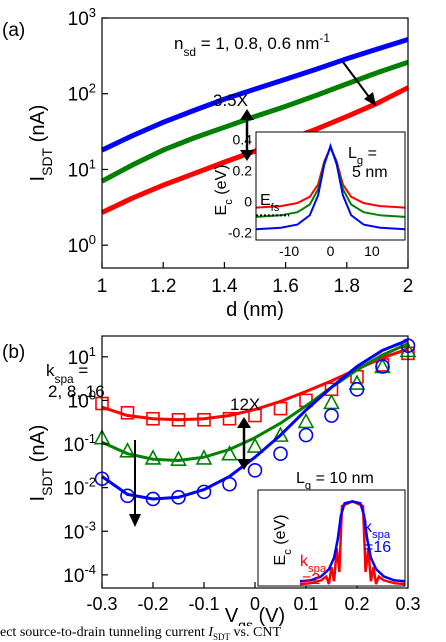  What do you see at coordinates (82, 93) in the screenshot?
I see `panel-a-y-tick-label: 10²` at bounding box center [82, 93].